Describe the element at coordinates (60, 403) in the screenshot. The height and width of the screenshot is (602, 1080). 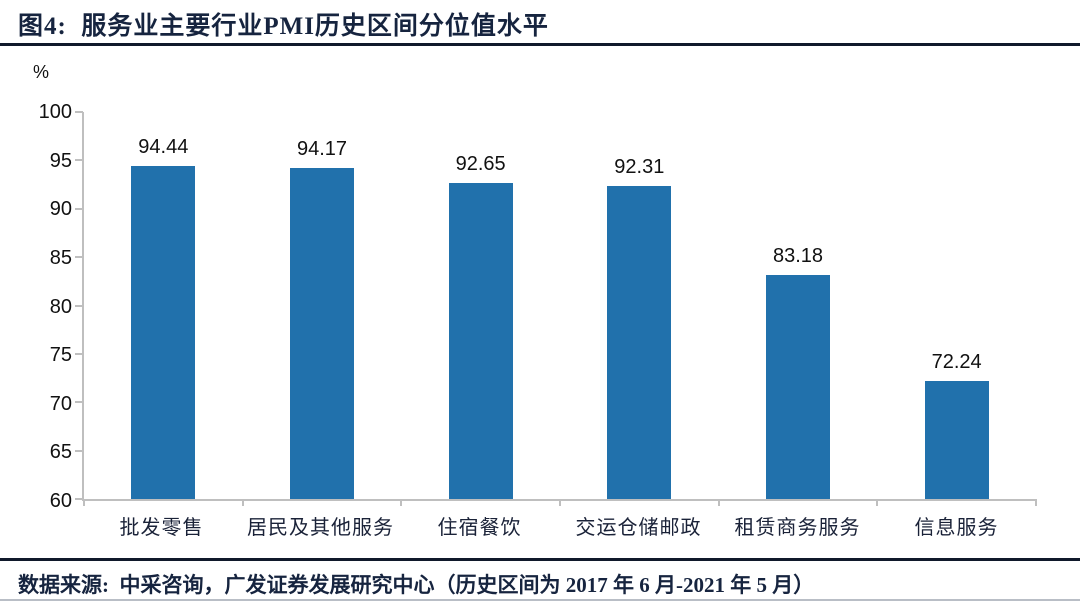
I see `y-tick-label: 70` at that location.